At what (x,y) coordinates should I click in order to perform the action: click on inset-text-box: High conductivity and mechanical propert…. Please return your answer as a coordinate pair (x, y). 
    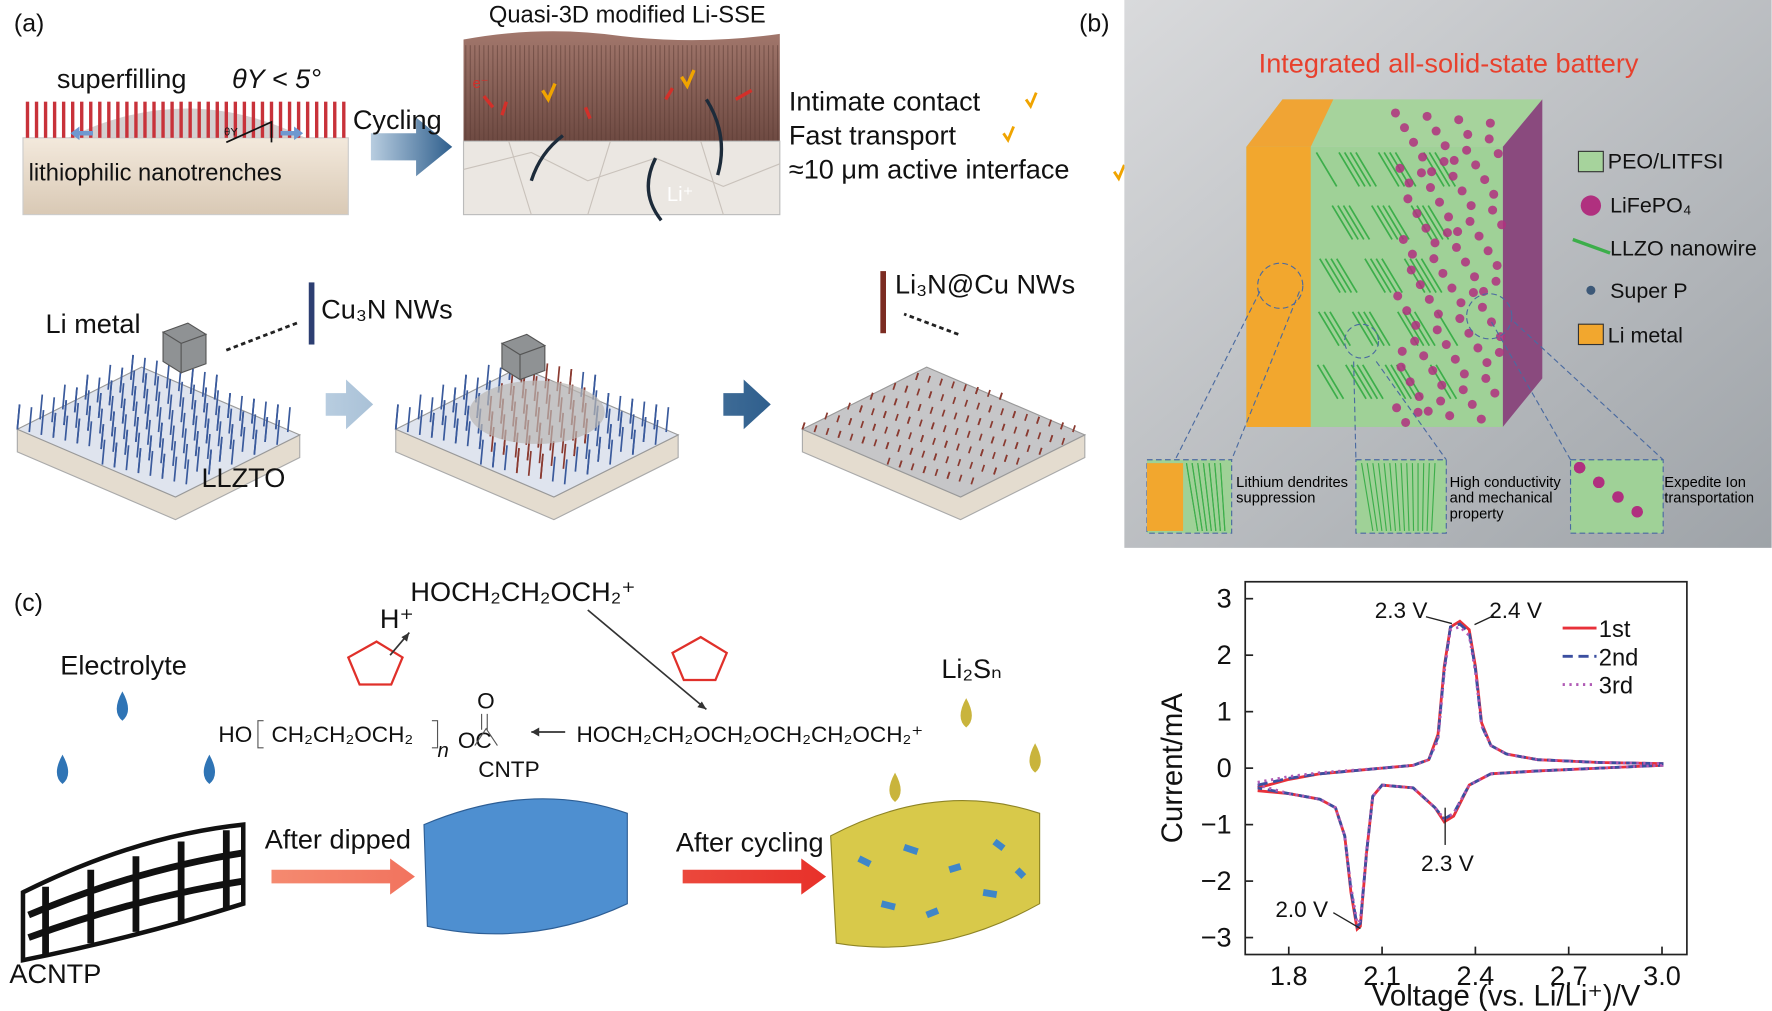
    Looking at the image, I should click on (1505, 497).